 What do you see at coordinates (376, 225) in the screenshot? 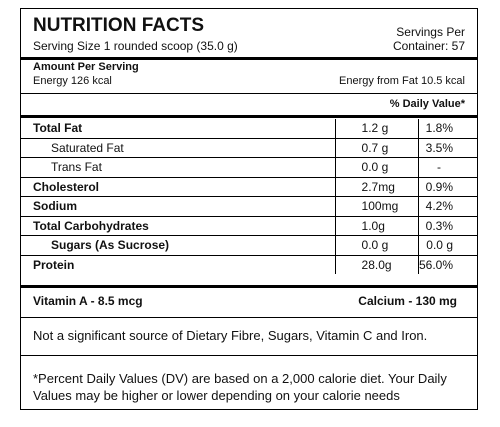
I see `amount: 1.0g` at bounding box center [376, 225].